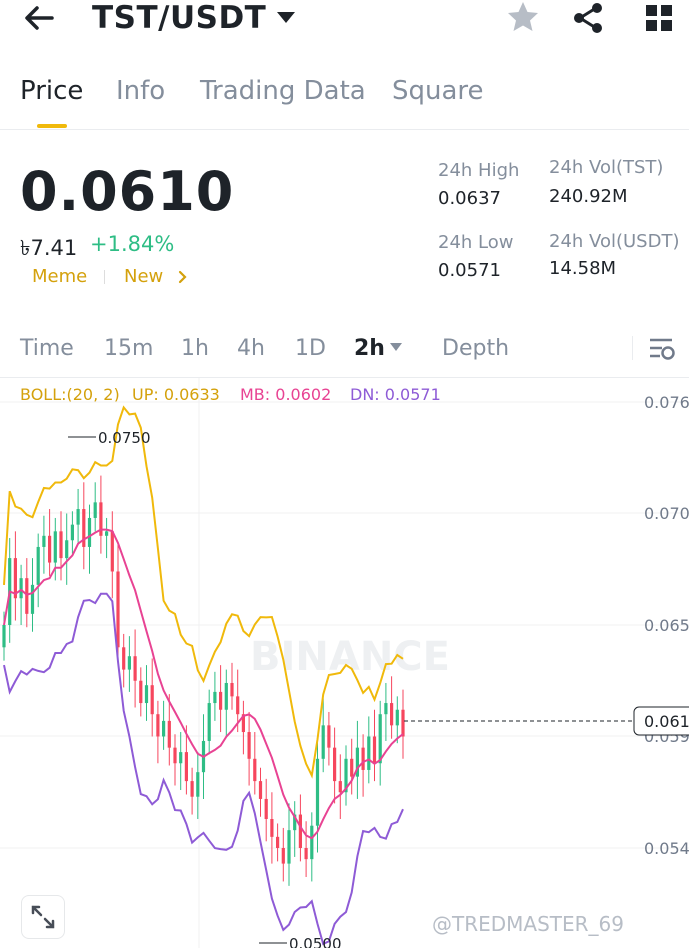 The image size is (689, 948). Describe the element at coordinates (129, 348) in the screenshot. I see `interval-15m: 15m` at that location.